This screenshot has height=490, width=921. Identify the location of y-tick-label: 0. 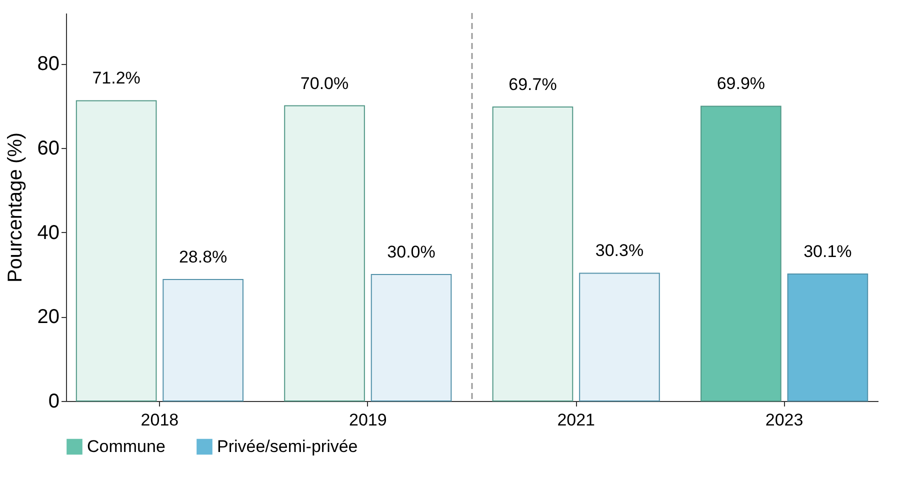
(54, 401).